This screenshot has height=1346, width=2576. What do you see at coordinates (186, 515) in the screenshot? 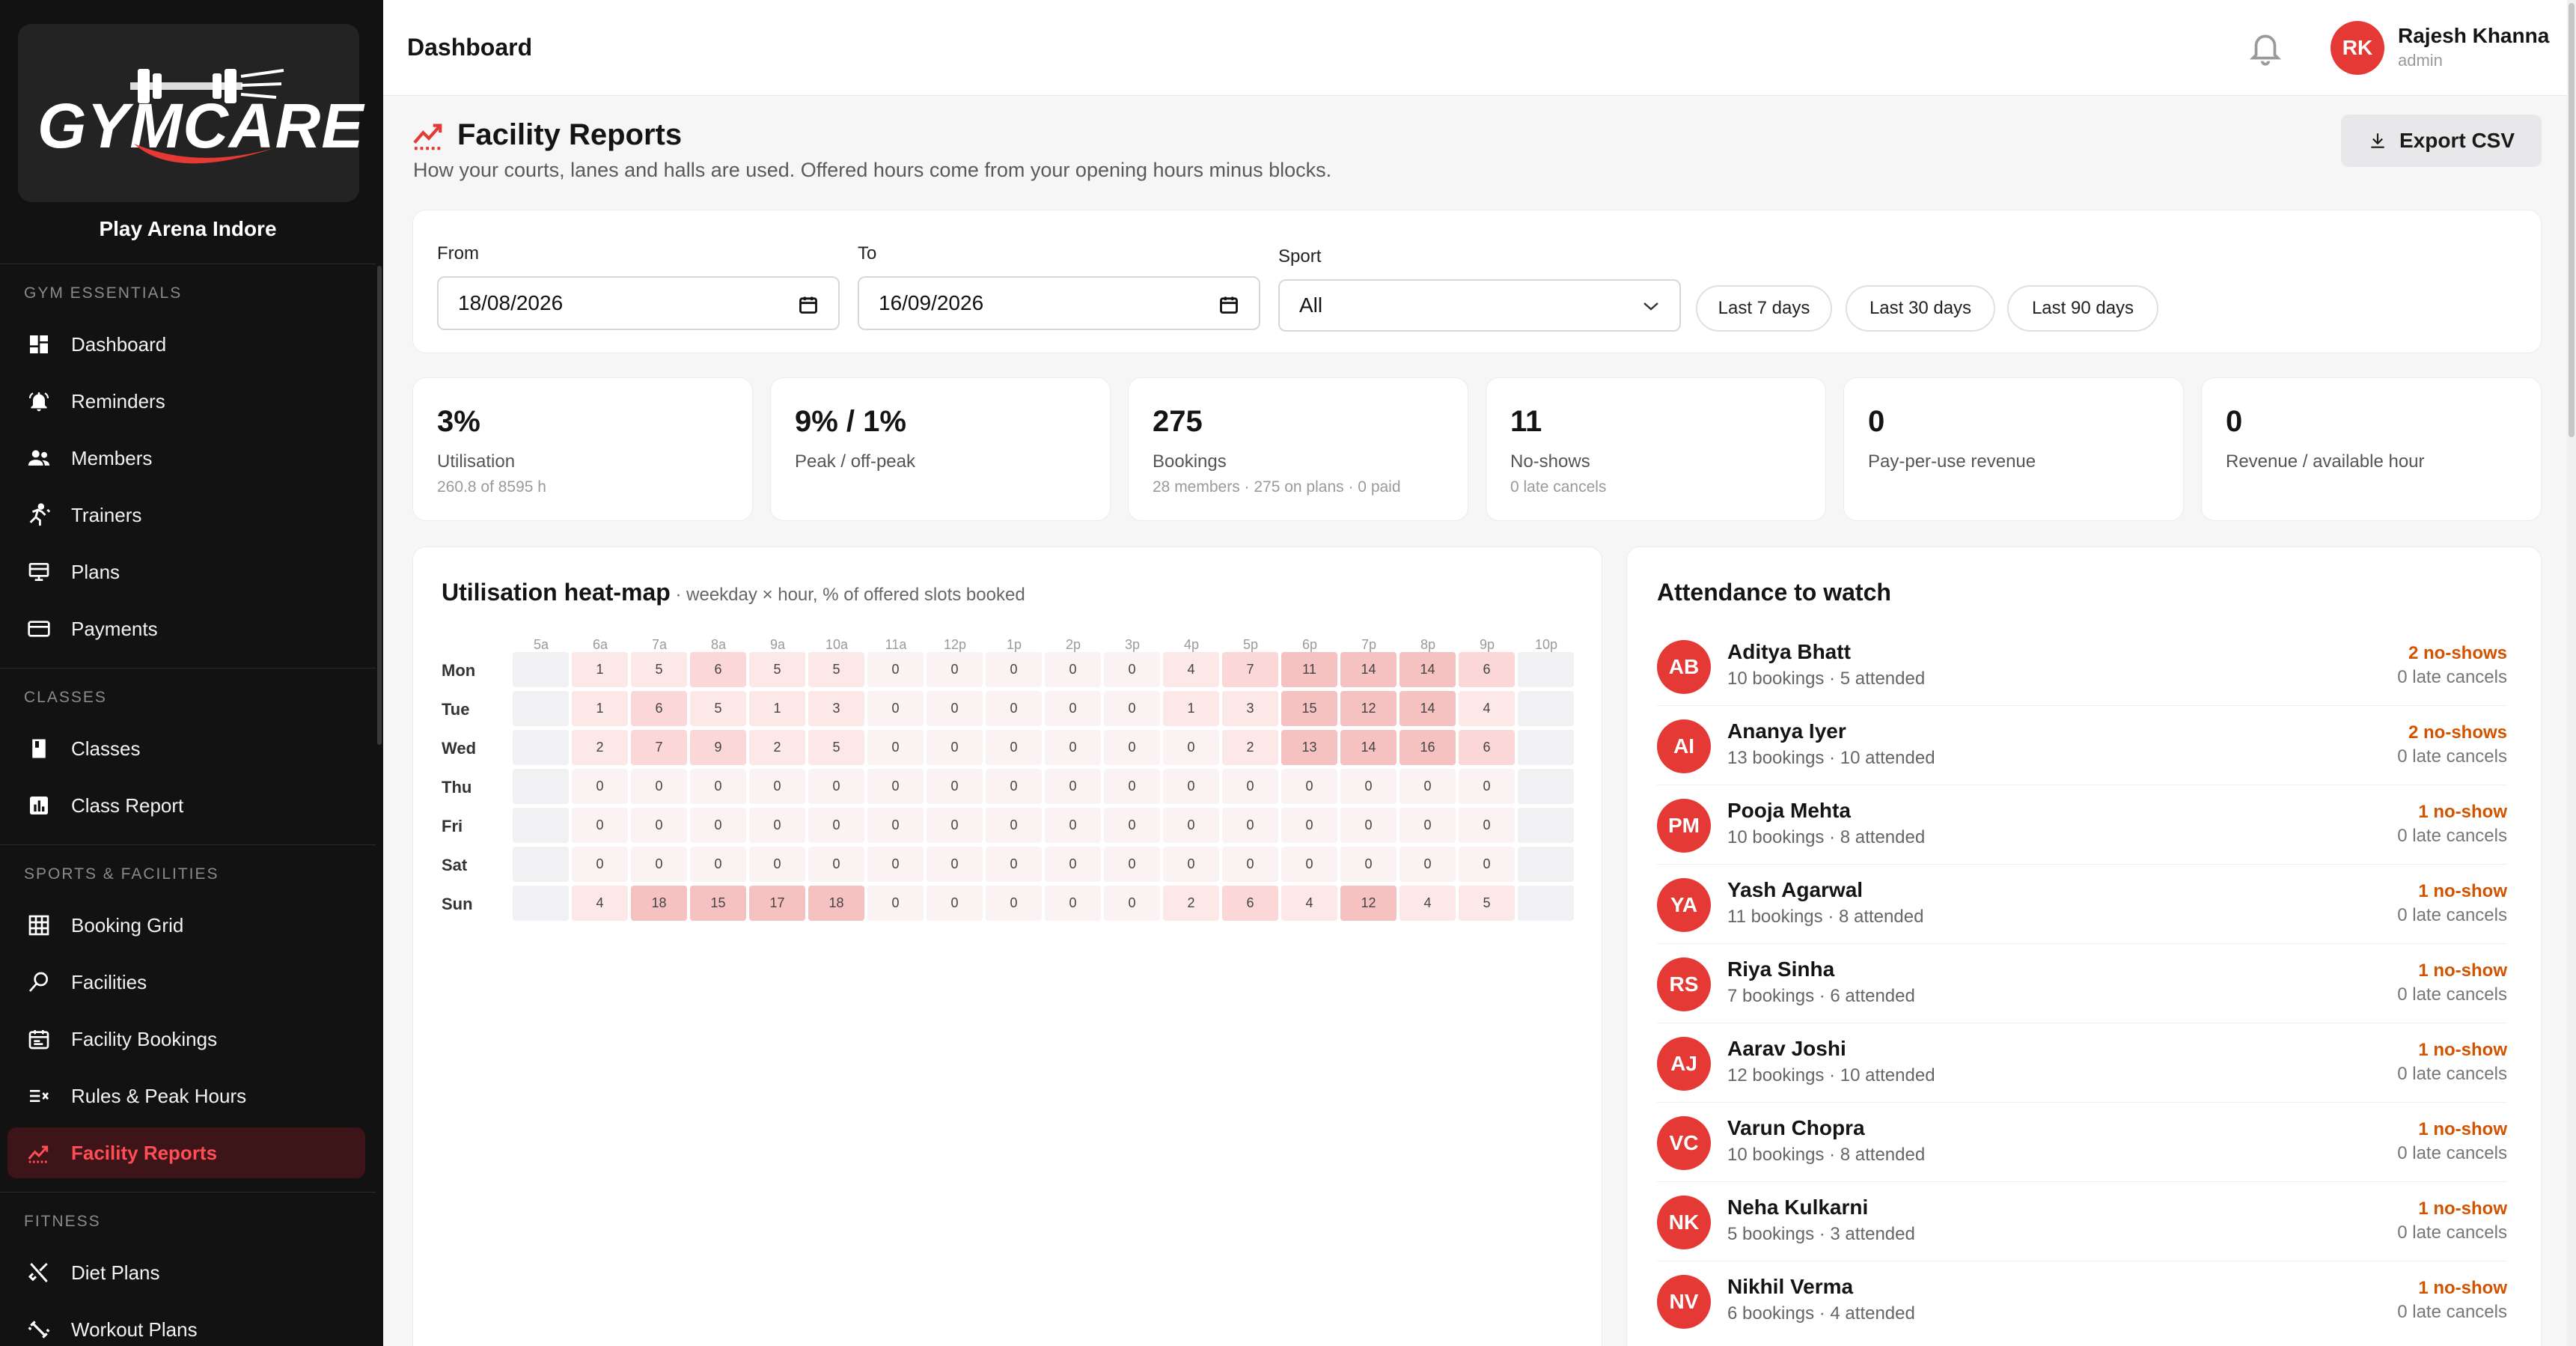
I see `sidebar-item-trainers: Trainers` at bounding box center [186, 515].